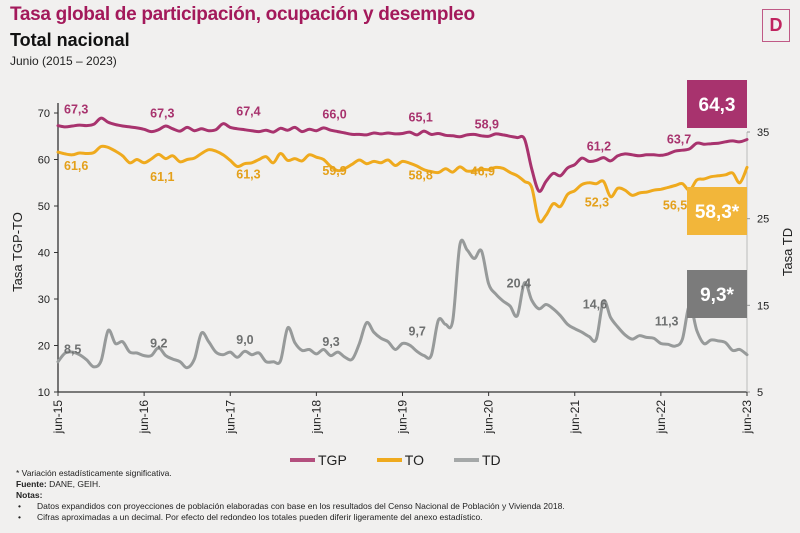 The image size is (800, 533). Describe the element at coordinates (760, 393) in the screenshot. I see `right-tick-label: 5` at that location.